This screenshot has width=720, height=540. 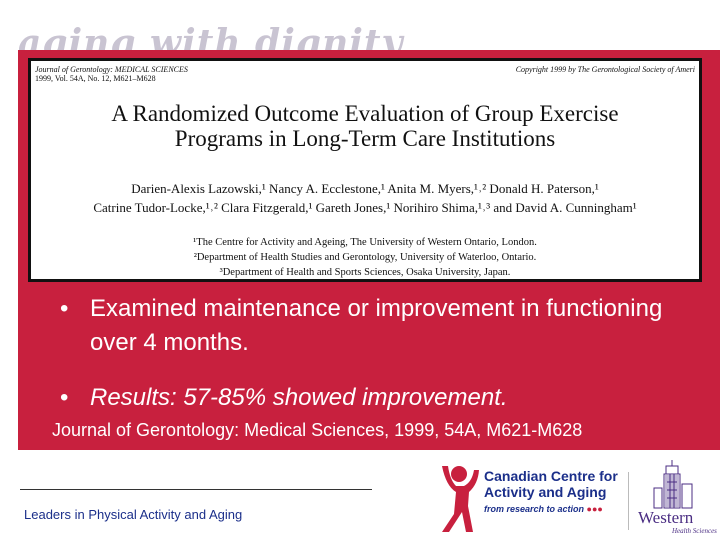 I want to click on footer-tagline: Leaders in Physical Activity and Aging, so click(x=133, y=514).